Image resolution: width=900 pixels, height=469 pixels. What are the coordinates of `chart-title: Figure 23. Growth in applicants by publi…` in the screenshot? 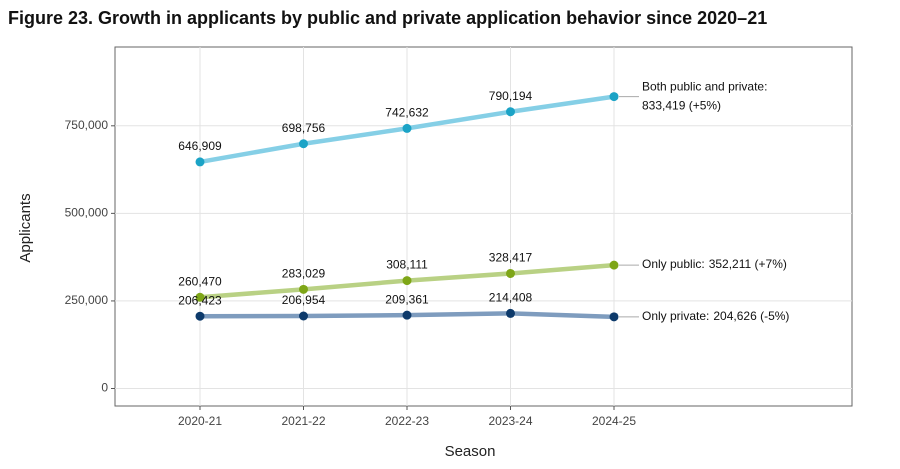 It's located at (387, 18).